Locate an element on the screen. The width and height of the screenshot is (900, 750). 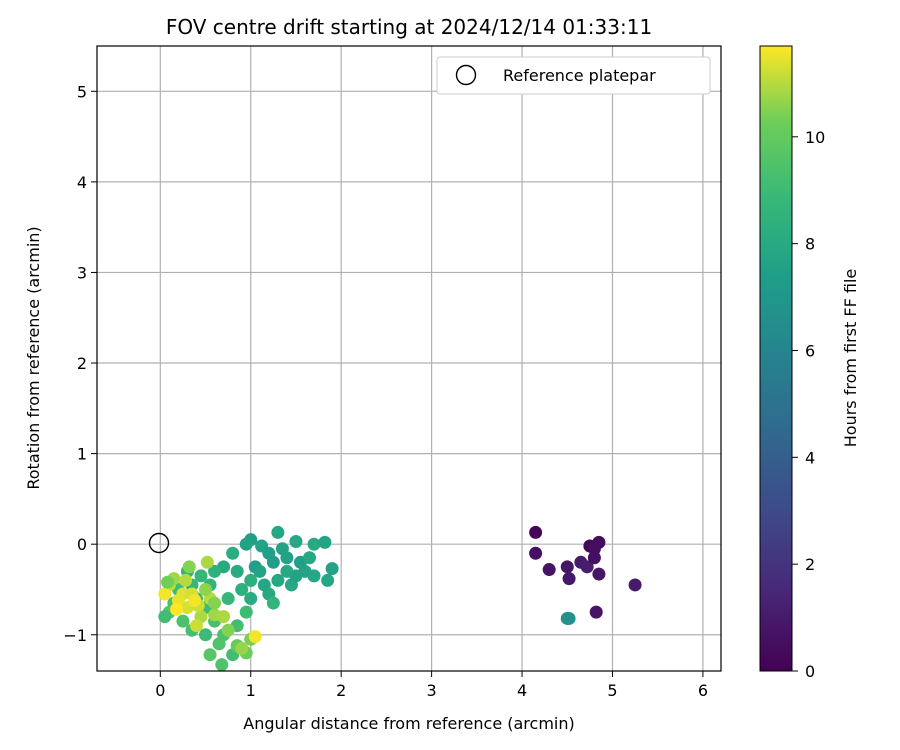
y-axis-ticks: −1 0 1 2 3 4 5 is located at coordinates (80, 363).